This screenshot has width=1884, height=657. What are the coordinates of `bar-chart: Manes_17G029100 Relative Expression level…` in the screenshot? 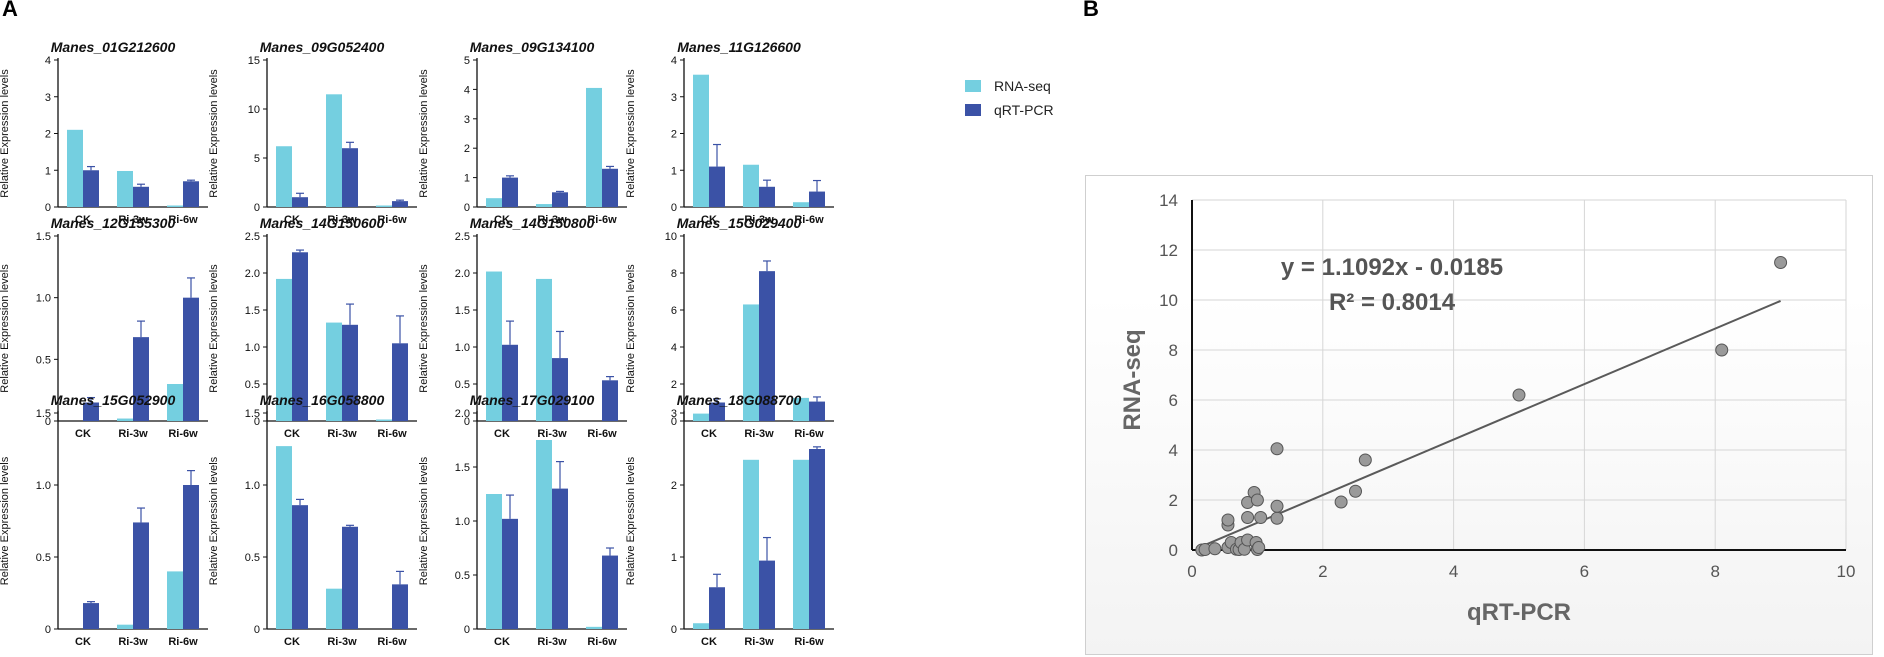 It's located at (522, 520).